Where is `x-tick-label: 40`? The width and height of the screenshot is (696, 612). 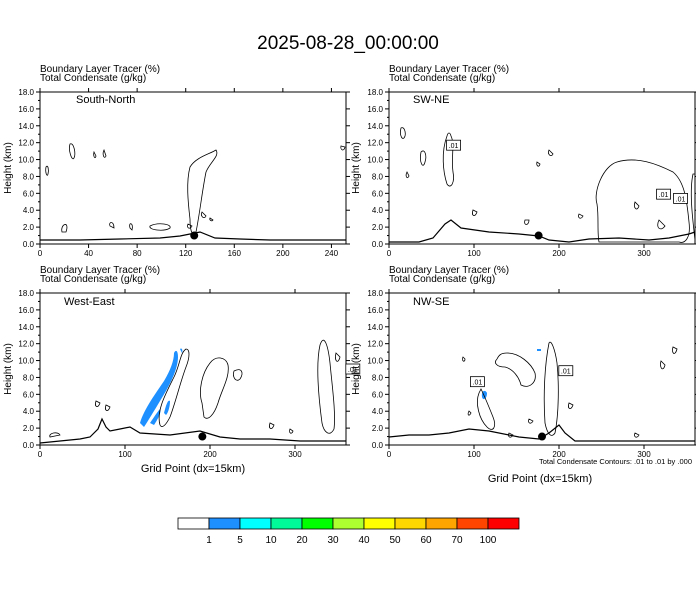
x-tick-label: 40 is located at coordinates (88, 253).